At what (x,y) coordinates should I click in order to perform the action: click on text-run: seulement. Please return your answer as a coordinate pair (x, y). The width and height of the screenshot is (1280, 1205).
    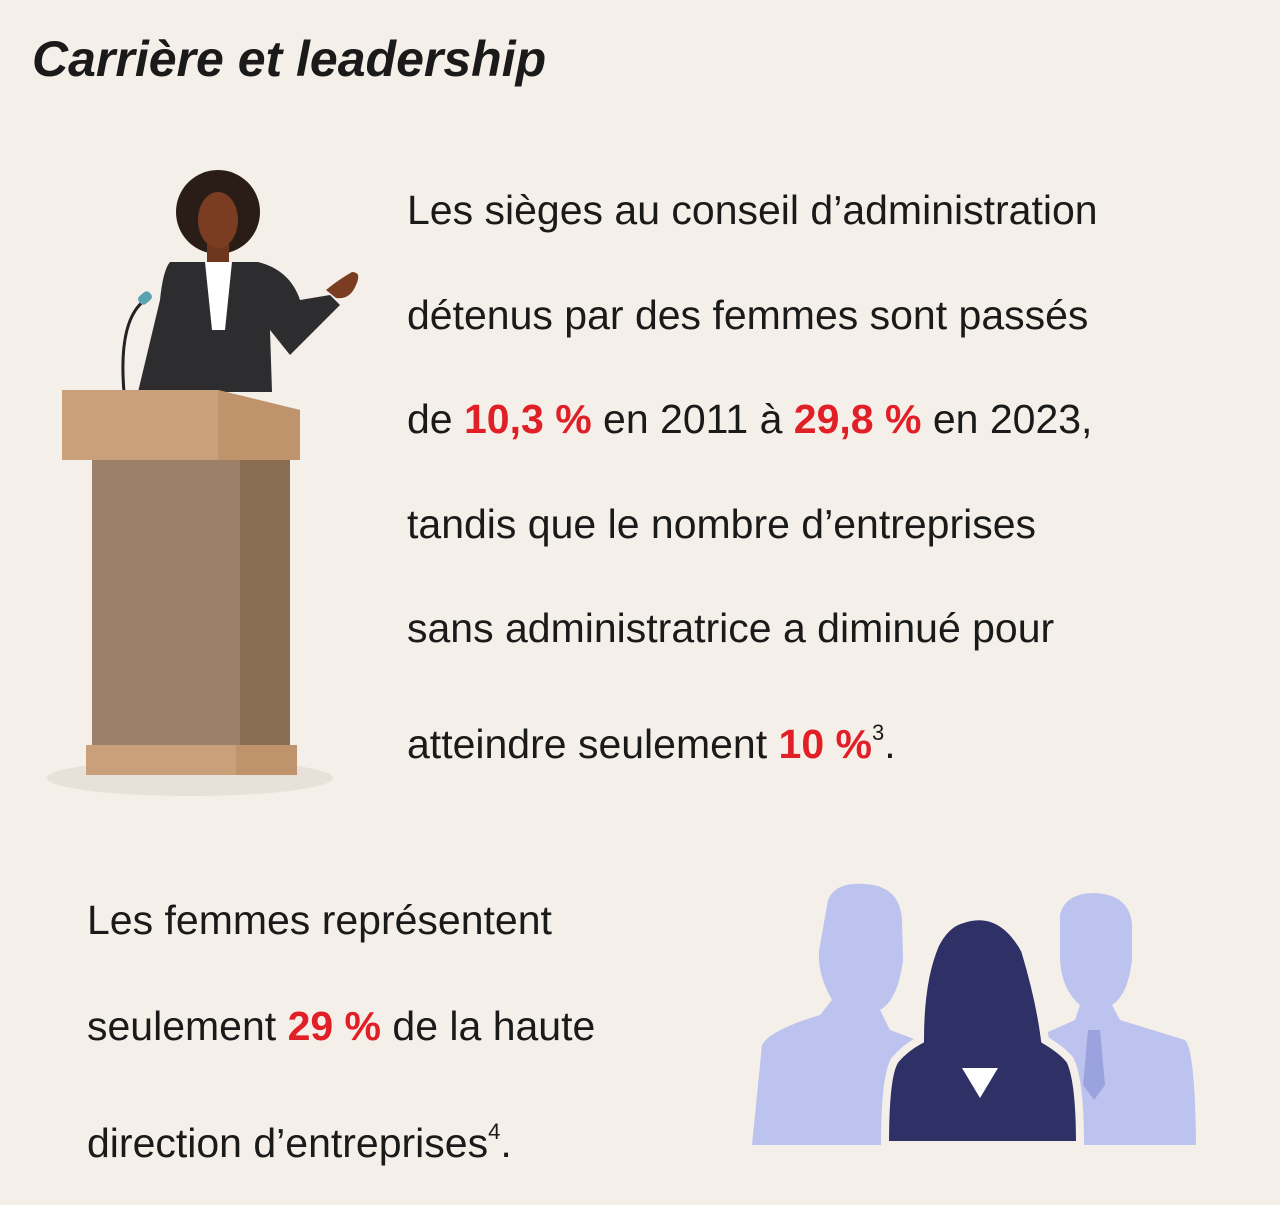
    Looking at the image, I should click on (187, 1026).